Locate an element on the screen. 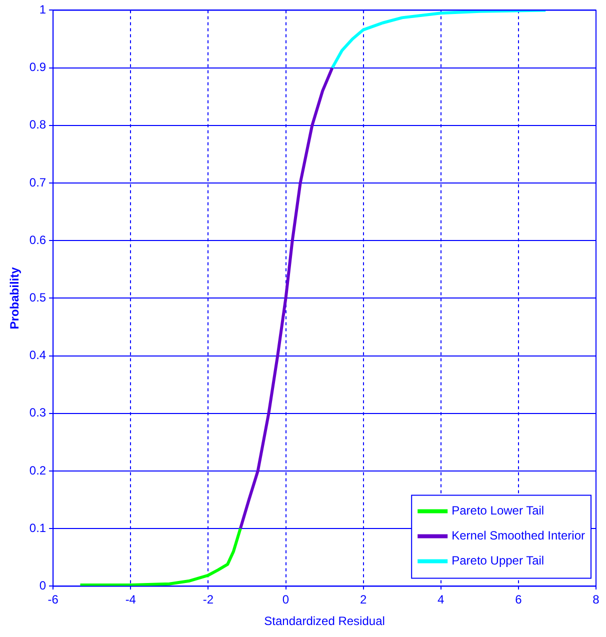 This screenshot has height=637, width=606. y-tick-label: 0.3 is located at coordinates (37, 413).